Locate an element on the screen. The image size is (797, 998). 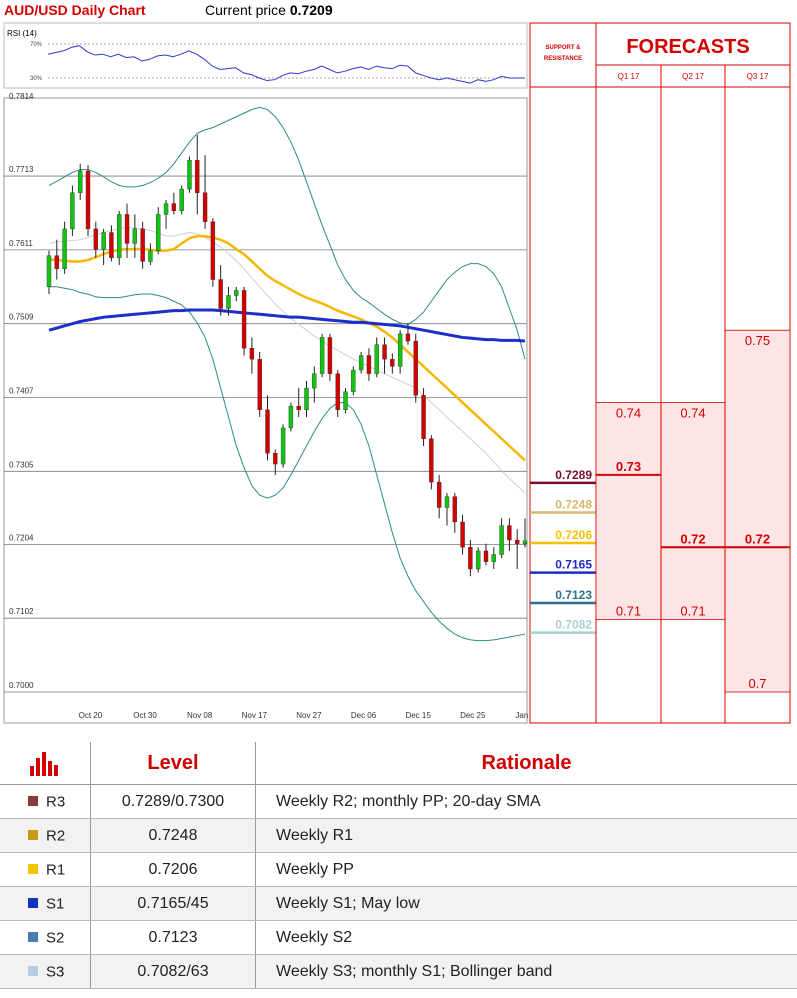
level-rationale: Weekly PP is located at coordinates (526, 869).